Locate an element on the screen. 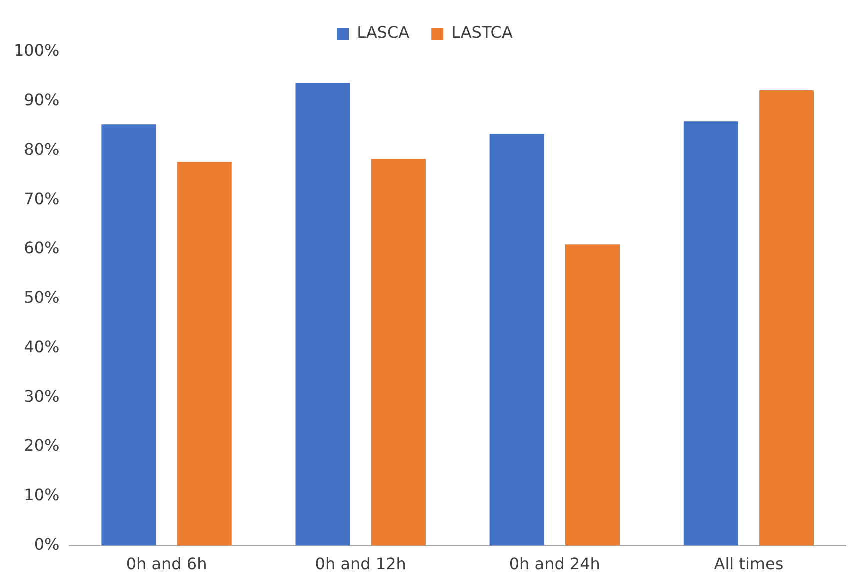  x-tick-label: 0h and 24h is located at coordinates (554, 564).